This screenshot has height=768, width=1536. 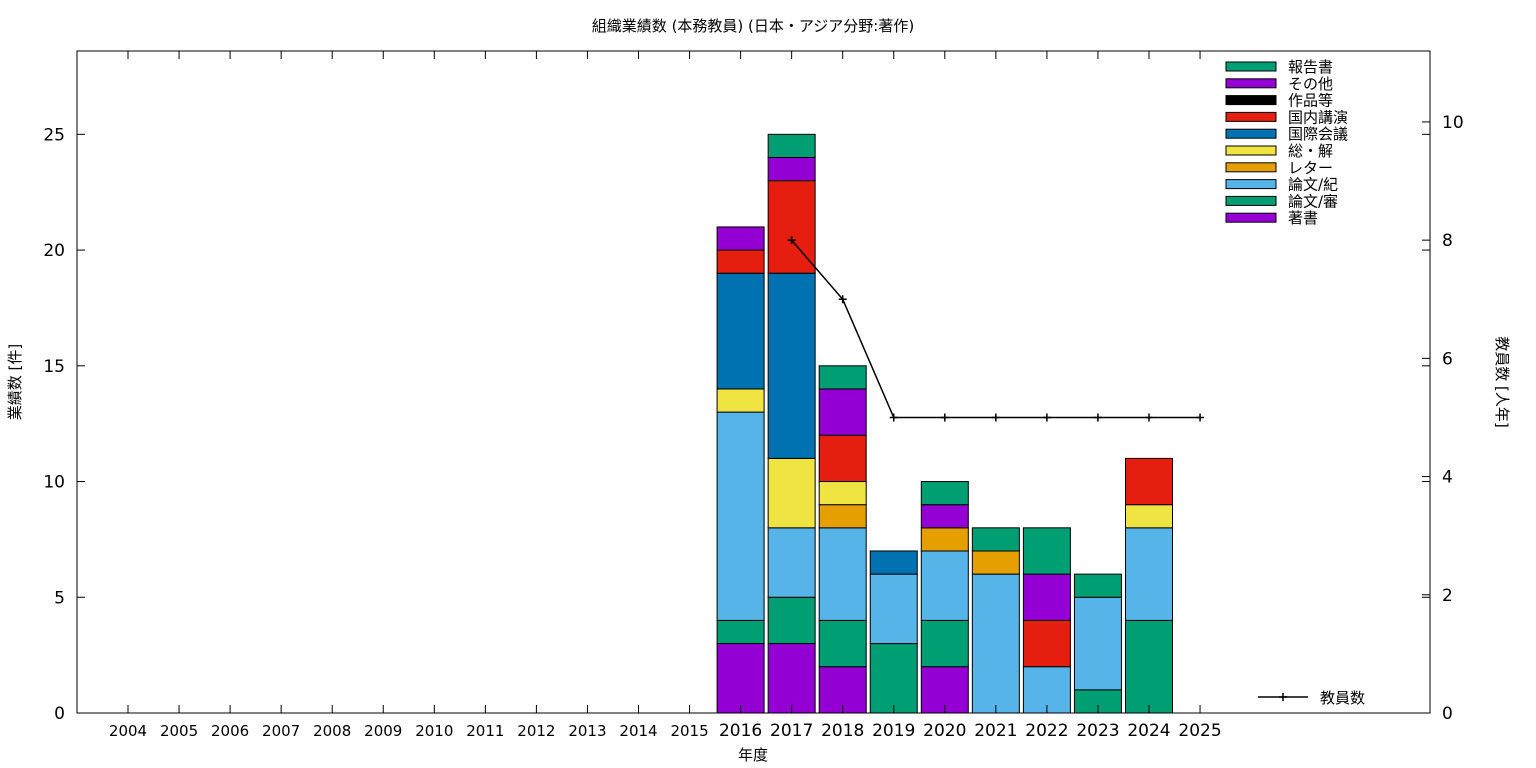 What do you see at coordinates (332, 731) in the screenshot?
I see `x-tick-label: 2008` at bounding box center [332, 731].